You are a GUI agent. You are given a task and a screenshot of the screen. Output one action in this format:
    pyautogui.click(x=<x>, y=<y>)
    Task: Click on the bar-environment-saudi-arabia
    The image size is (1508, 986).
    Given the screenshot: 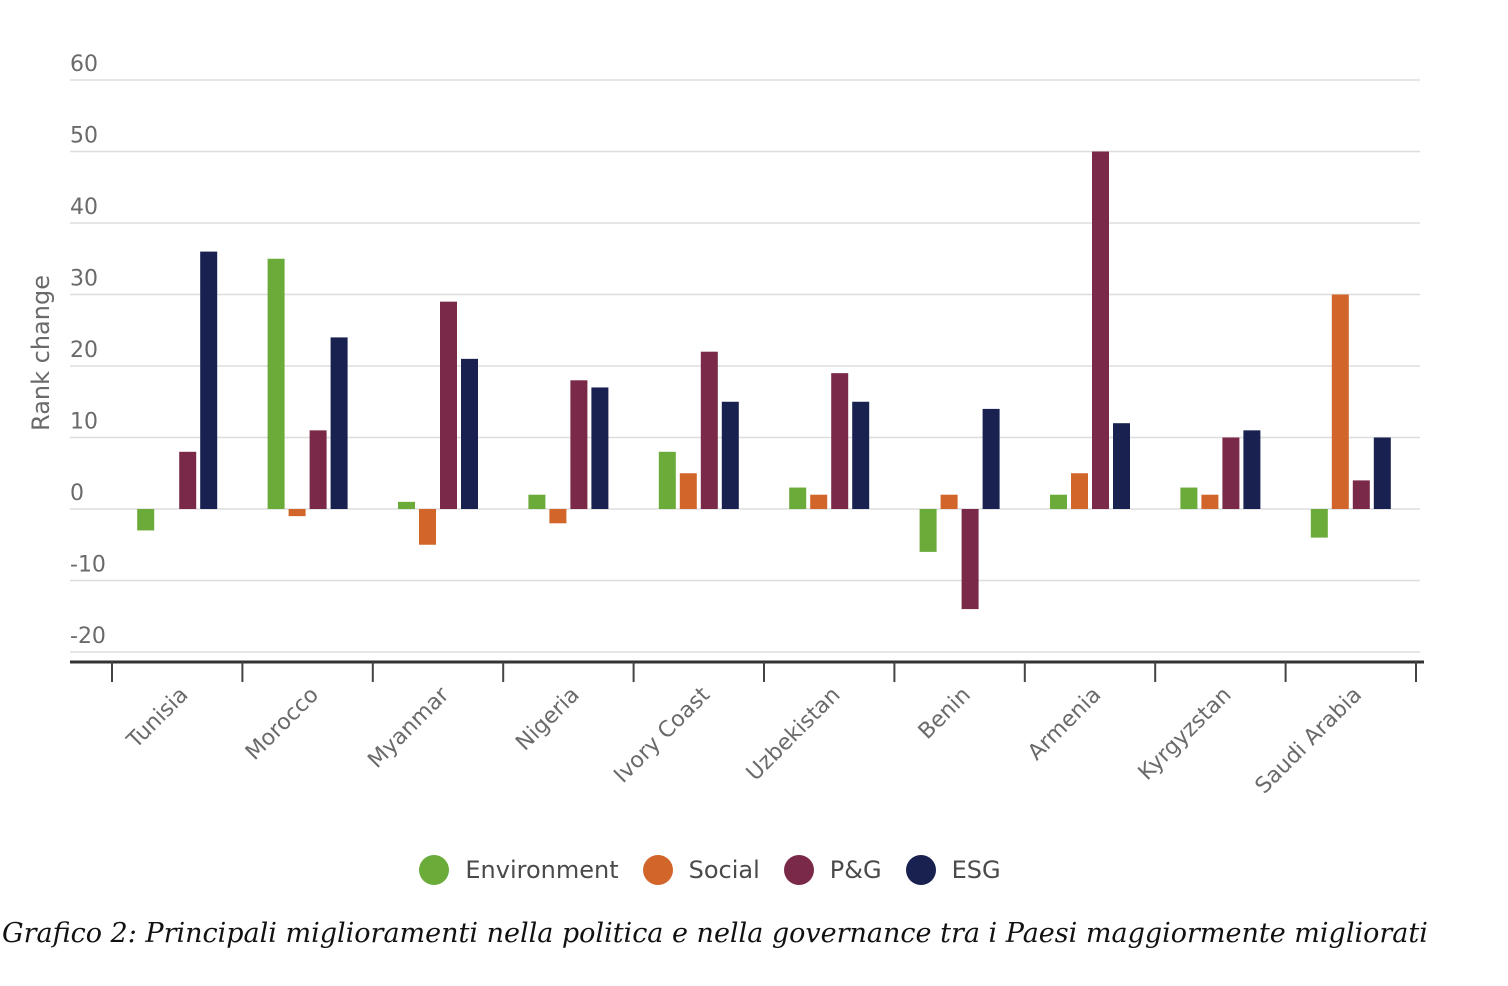 What is the action you would take?
    pyautogui.click(x=1319, y=523)
    